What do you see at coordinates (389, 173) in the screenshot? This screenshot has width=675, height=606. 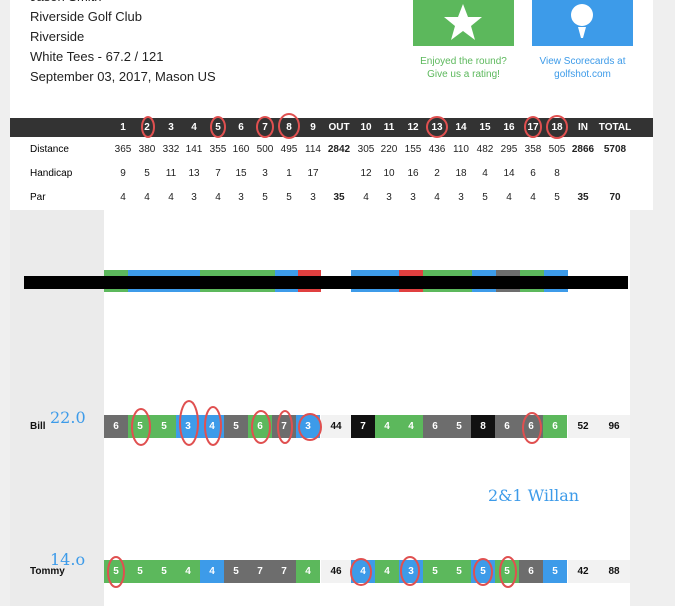 I see `row-value: 10` at bounding box center [389, 173].